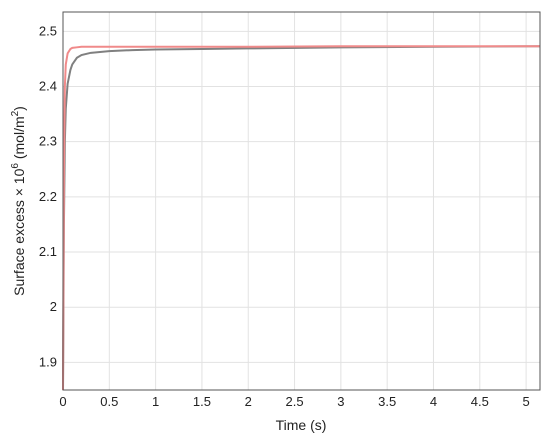  Describe the element at coordinates (48, 251) in the screenshot. I see `y-tick-label: 2.1` at that location.